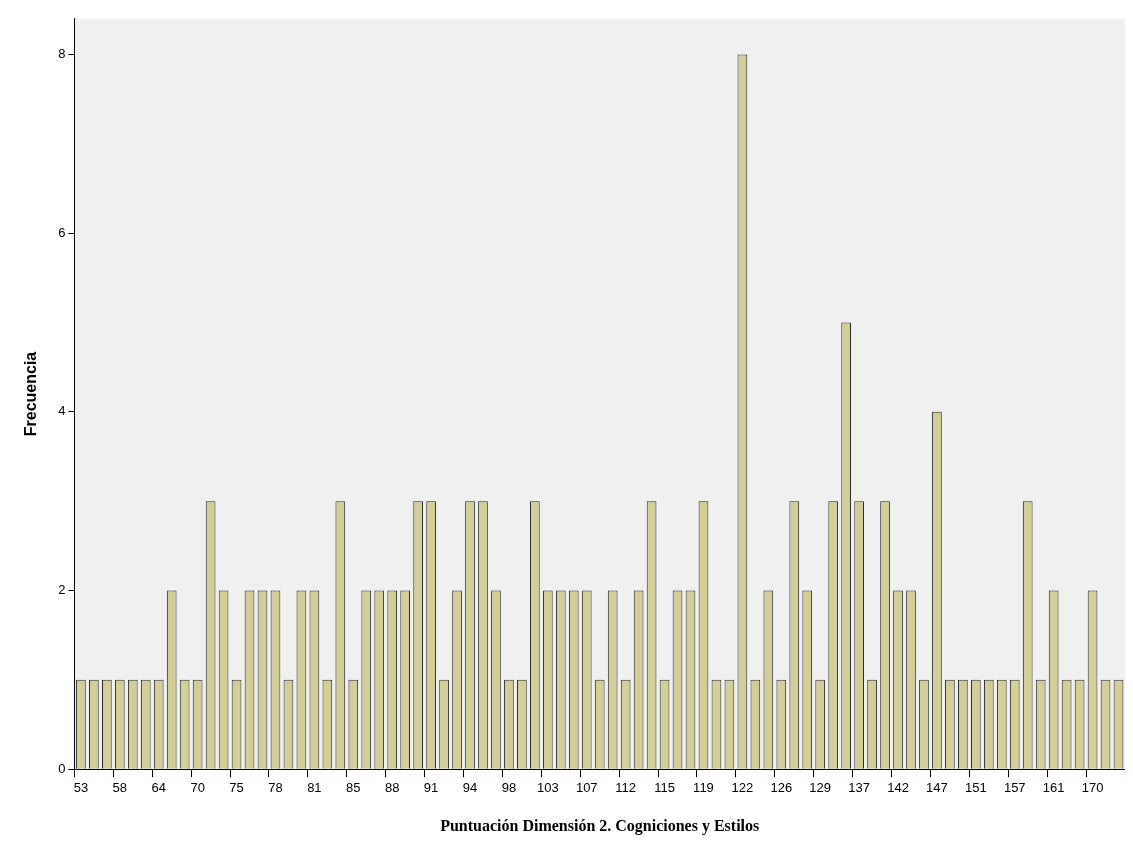 The width and height of the screenshot is (1133, 858). I want to click on x-tick-label: 88, so click(392, 787).